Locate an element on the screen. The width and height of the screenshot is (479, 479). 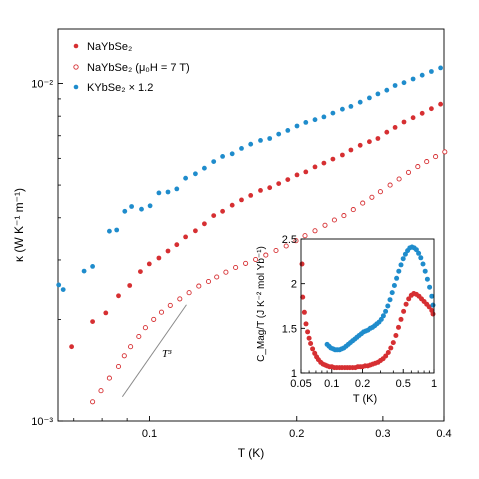
t-cubed-guide is located at coordinates (154, 351).